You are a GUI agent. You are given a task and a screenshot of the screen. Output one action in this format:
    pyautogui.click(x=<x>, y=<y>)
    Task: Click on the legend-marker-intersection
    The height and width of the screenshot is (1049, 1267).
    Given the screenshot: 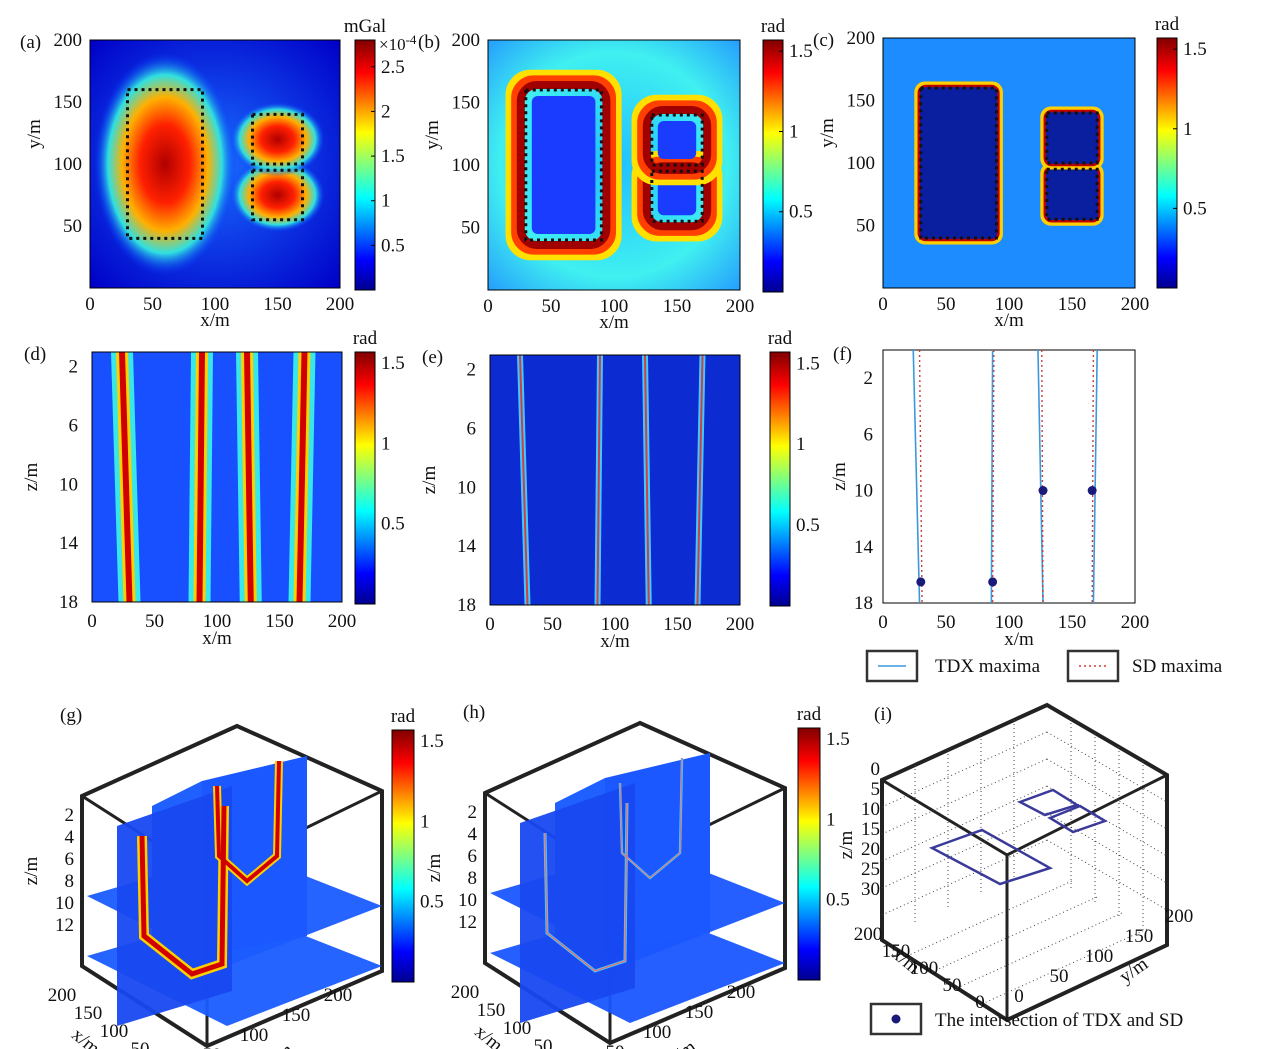 What is the action you would take?
    pyautogui.click(x=896, y=1019)
    